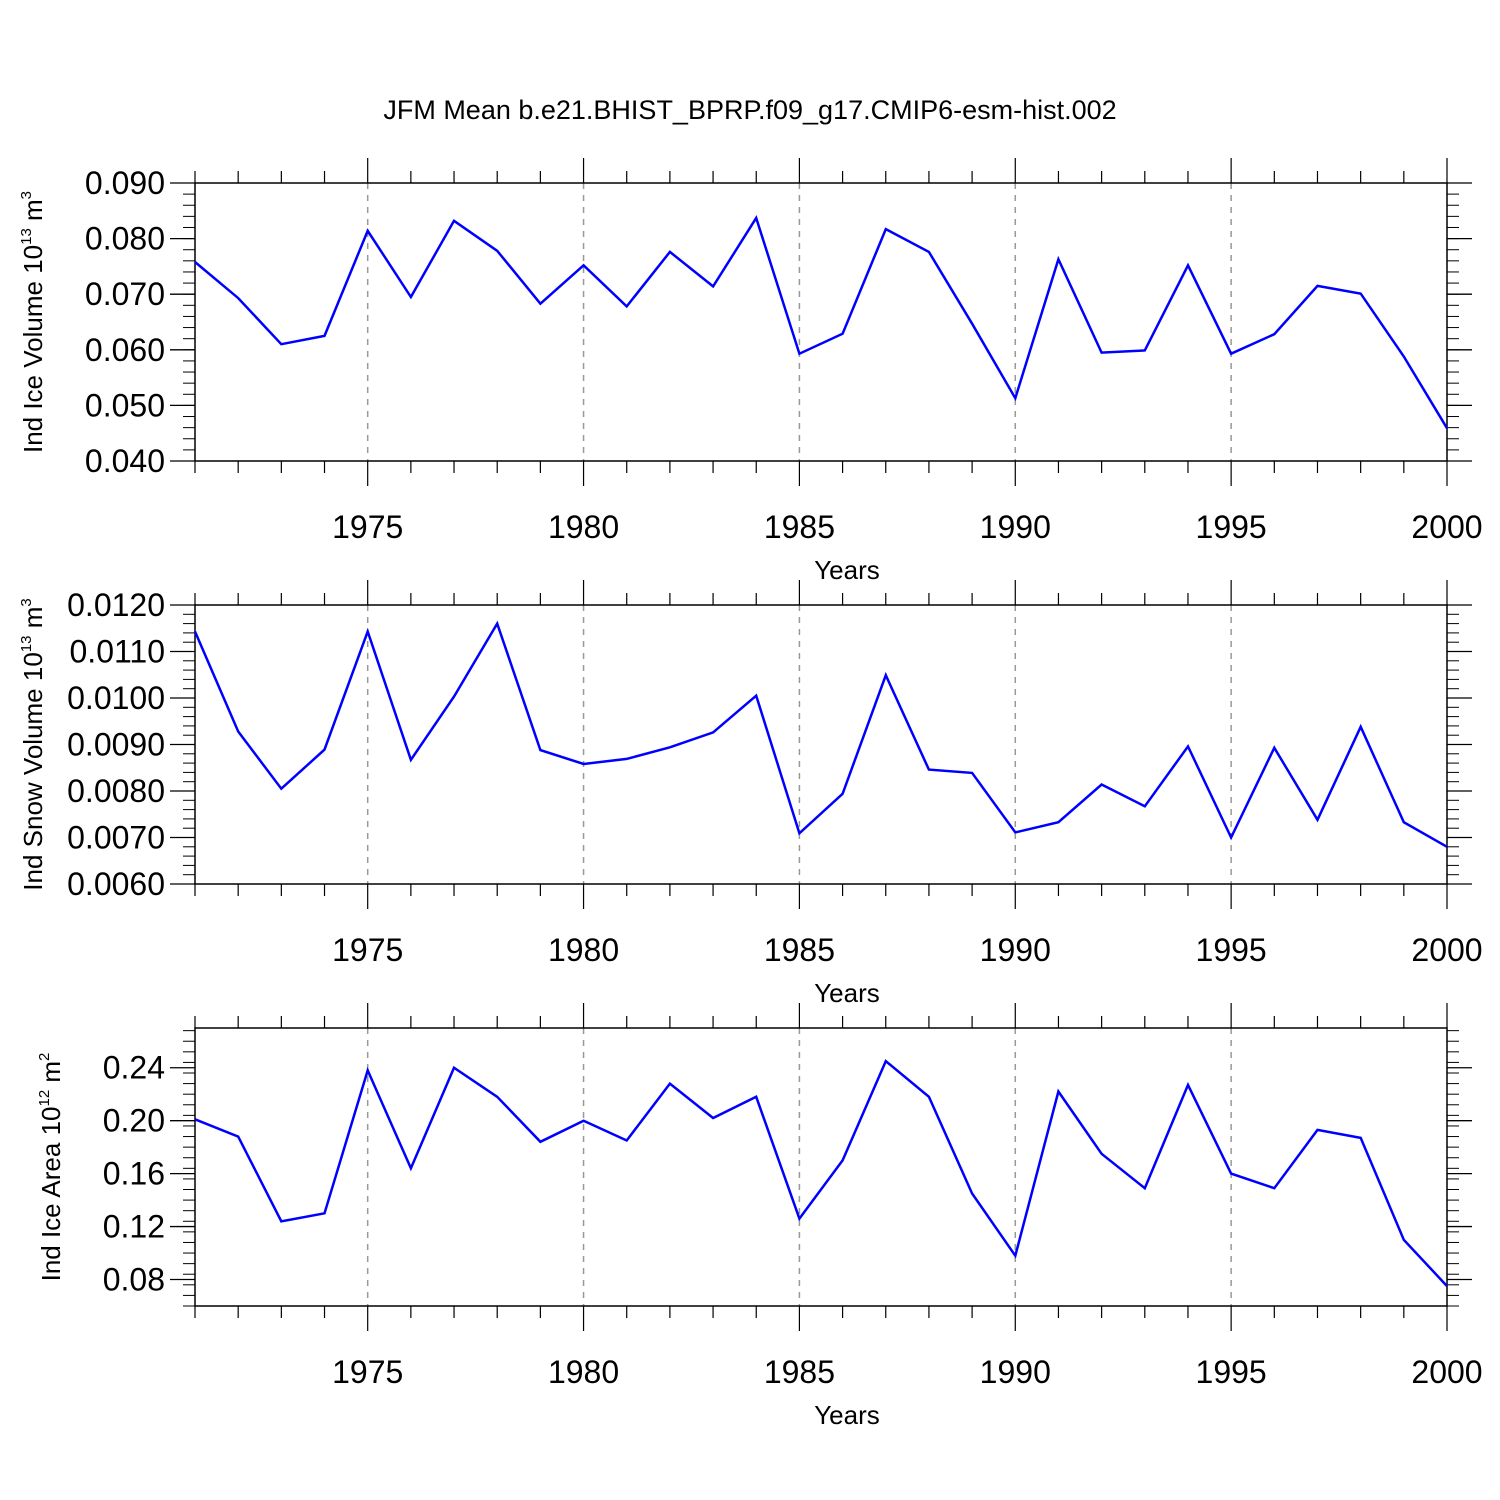  What do you see at coordinates (125, 239) in the screenshot?
I see `y-tick-label: 0.080` at bounding box center [125, 239].